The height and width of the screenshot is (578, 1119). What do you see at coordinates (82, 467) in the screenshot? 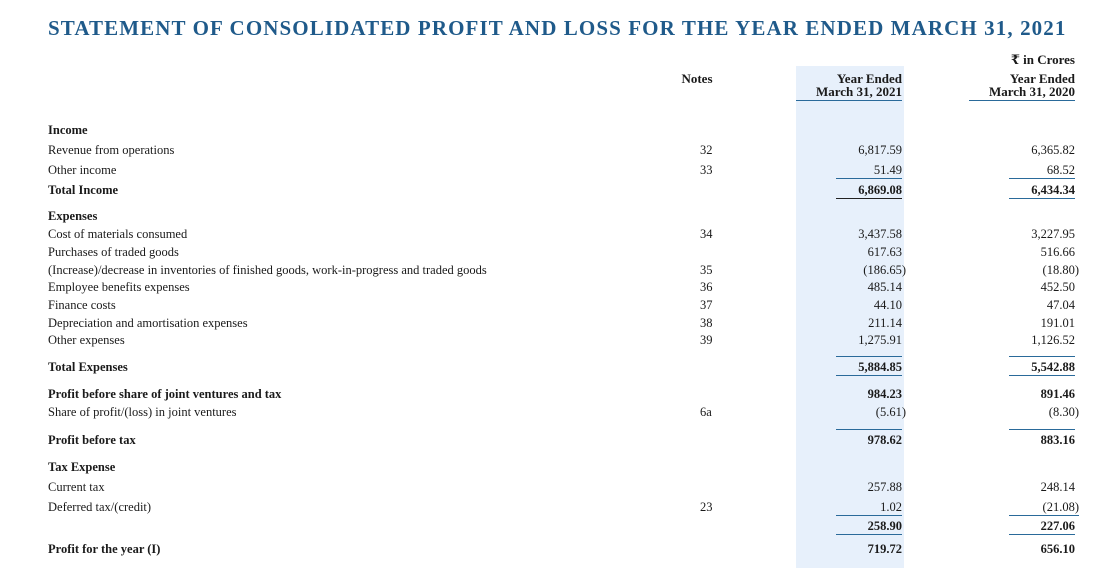
I see `row-label: Tax Expense` at bounding box center [82, 467].